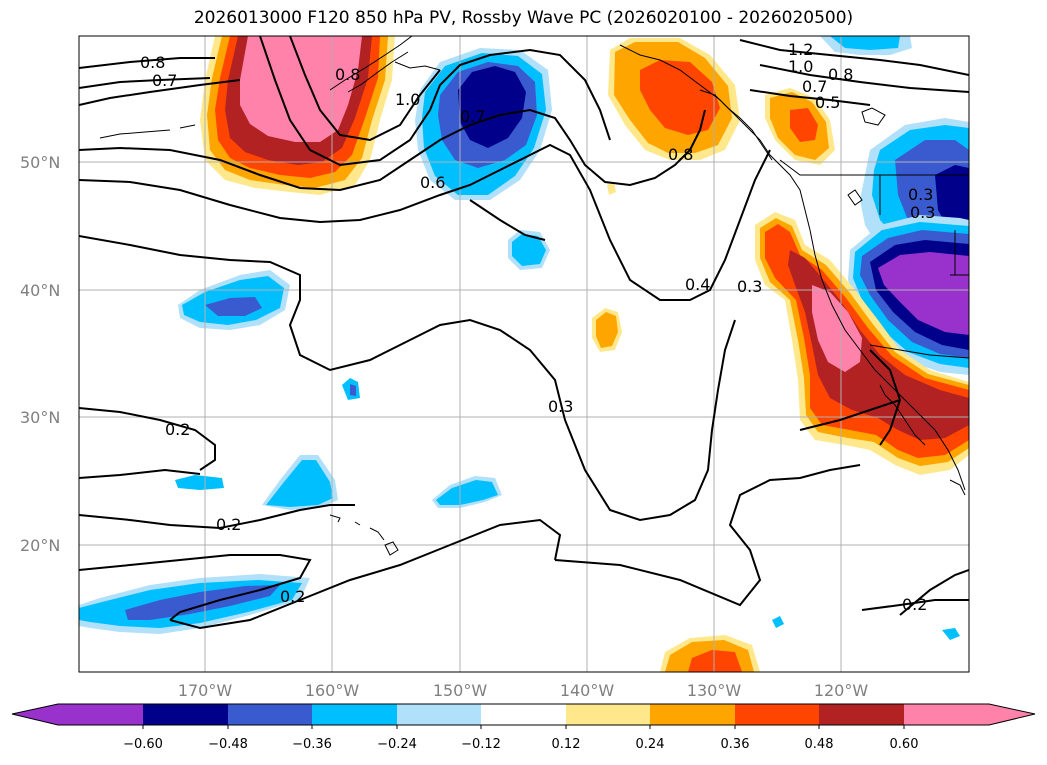 The image size is (1047, 765). What do you see at coordinates (40, 417) in the screenshot?
I see `lat-label-30n: 30°N` at bounding box center [40, 417].